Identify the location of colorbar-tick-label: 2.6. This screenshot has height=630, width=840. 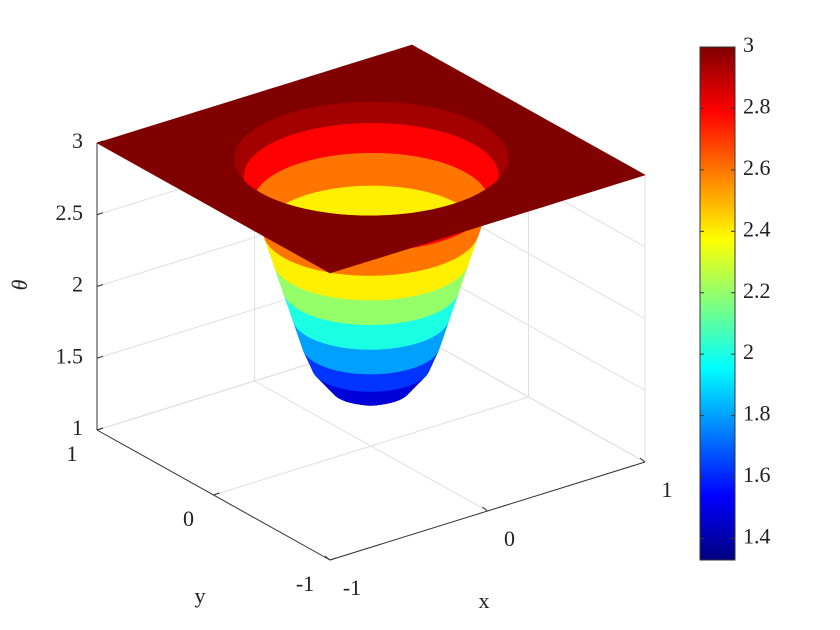
(757, 167).